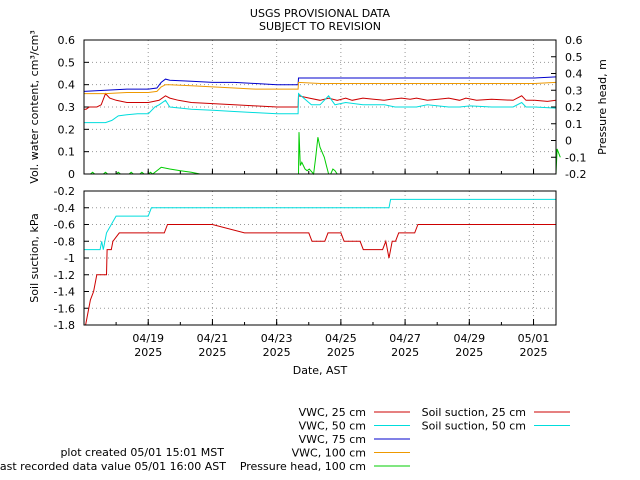 The width and height of the screenshot is (640, 480). Describe the element at coordinates (34, 257) in the screenshot. I see `bottom-ylabel: Soil suction, kPa` at that location.